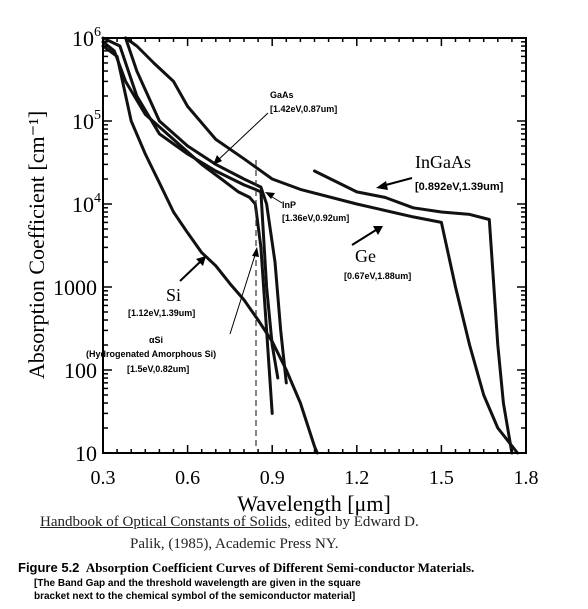  Describe the element at coordinates (234, 544) in the screenshot. I see `citation-line-2: Palik, (1985), Academic Press NY.` at that location.